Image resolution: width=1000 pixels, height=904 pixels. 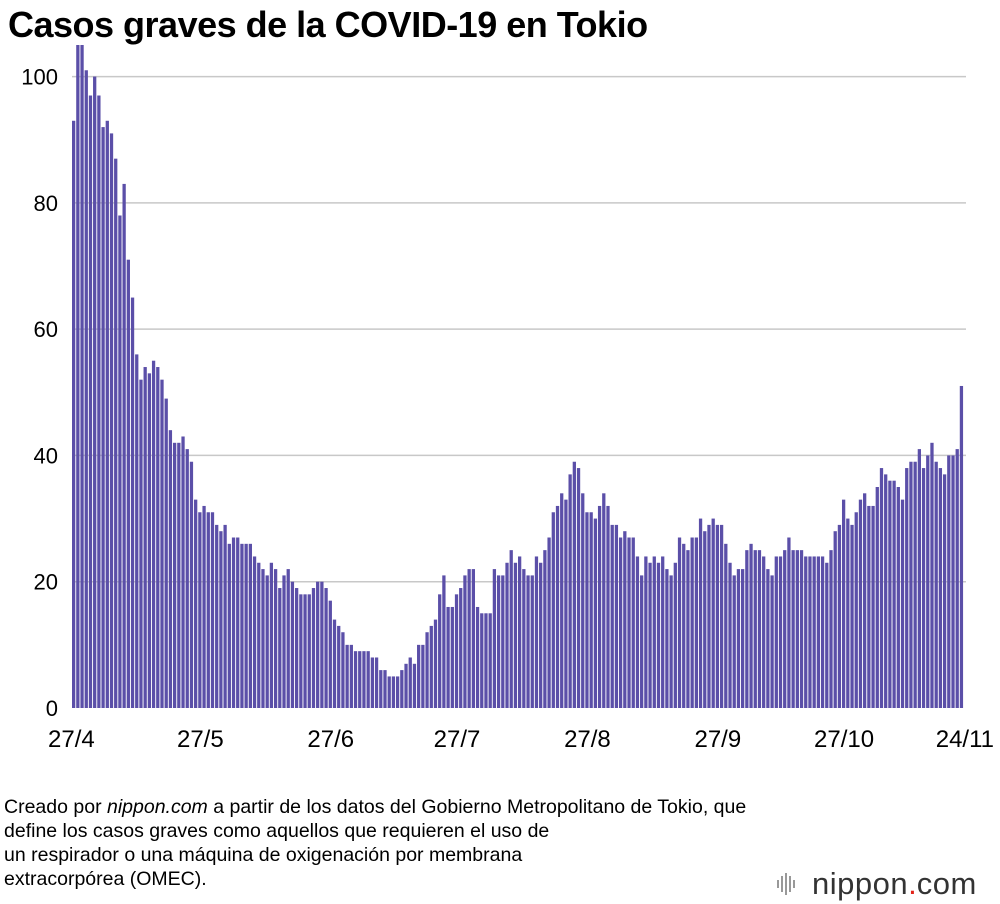 What do you see at coordinates (587, 739) in the screenshot?
I see `x-tick-label: 27/8` at bounding box center [587, 739].